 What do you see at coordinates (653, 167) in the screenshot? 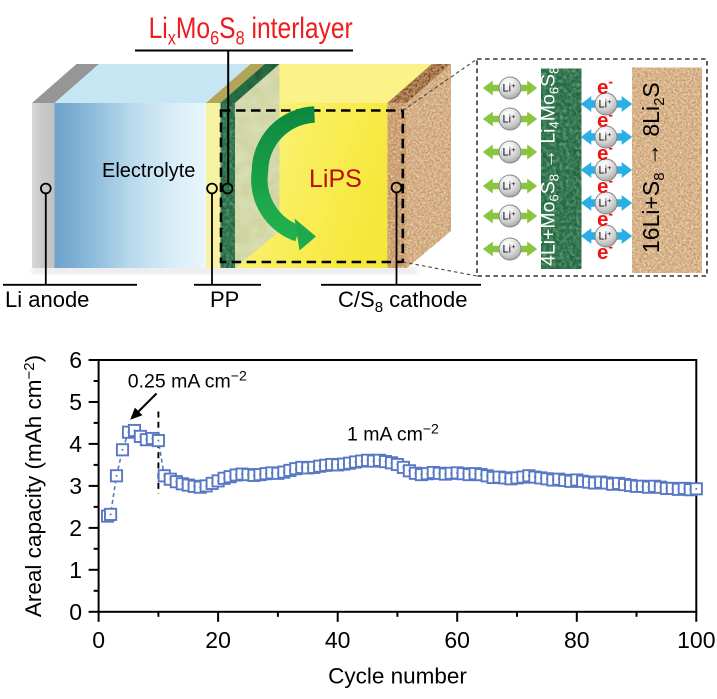
I see `svg-text: 16Li+S8 → 8Li2S` at bounding box center [653, 167].